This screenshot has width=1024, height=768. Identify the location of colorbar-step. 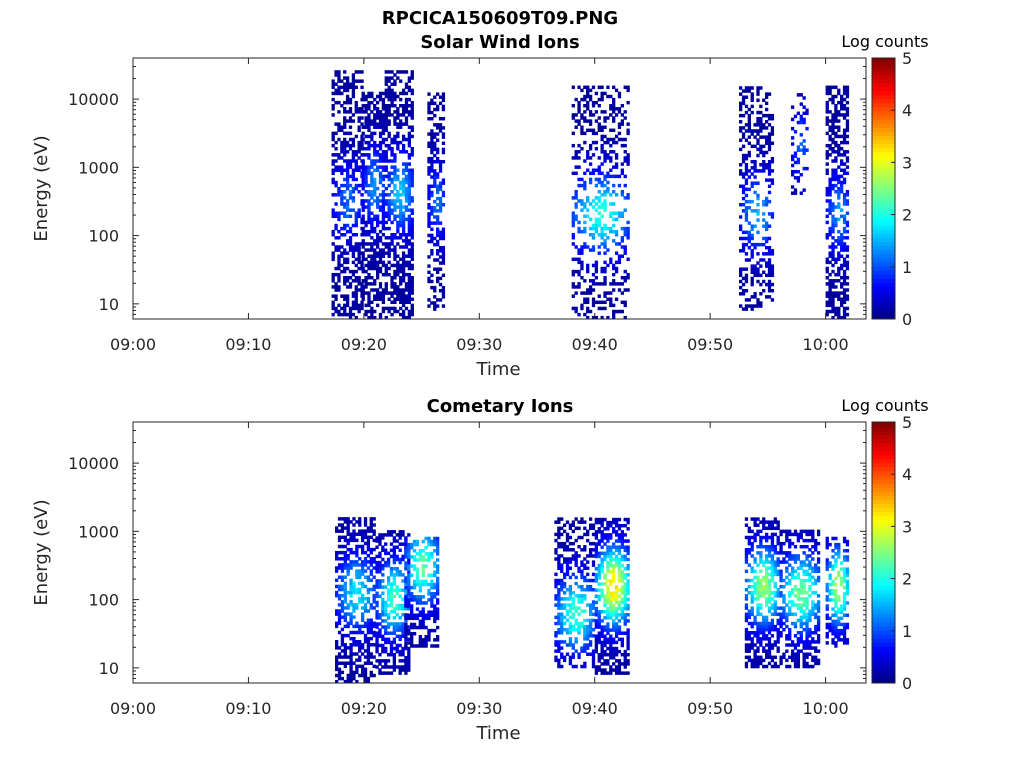
(883, 268).